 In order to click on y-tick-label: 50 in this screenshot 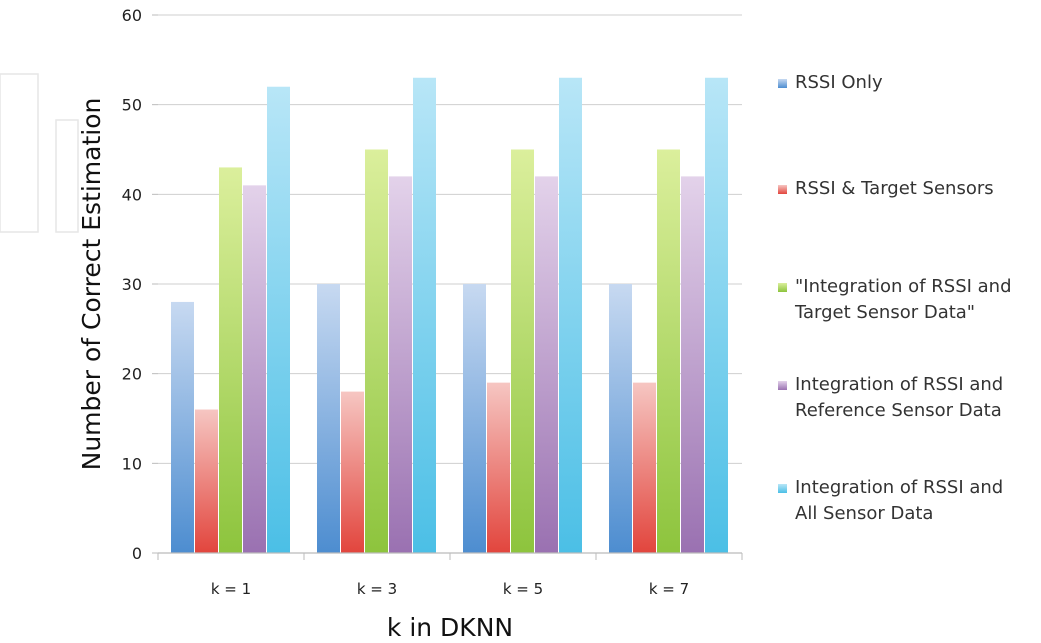, I will do `click(132, 105)`.